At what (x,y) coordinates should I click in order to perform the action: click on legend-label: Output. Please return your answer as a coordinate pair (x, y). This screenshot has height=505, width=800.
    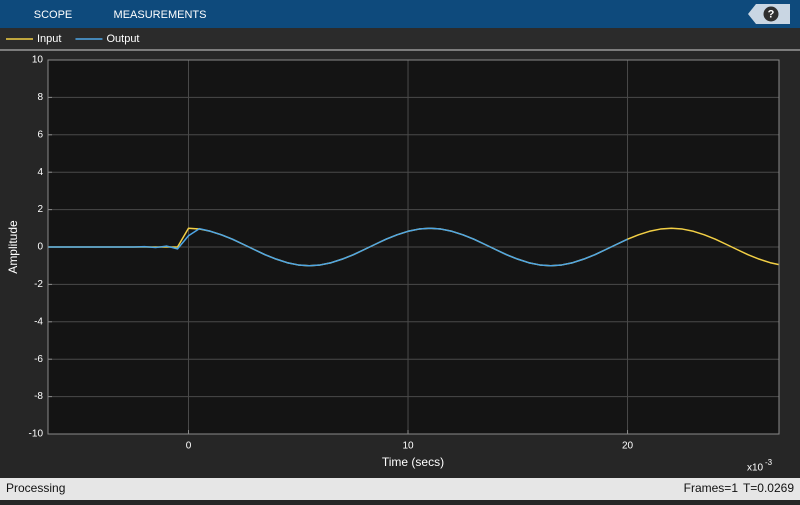
    Looking at the image, I should click on (122, 39).